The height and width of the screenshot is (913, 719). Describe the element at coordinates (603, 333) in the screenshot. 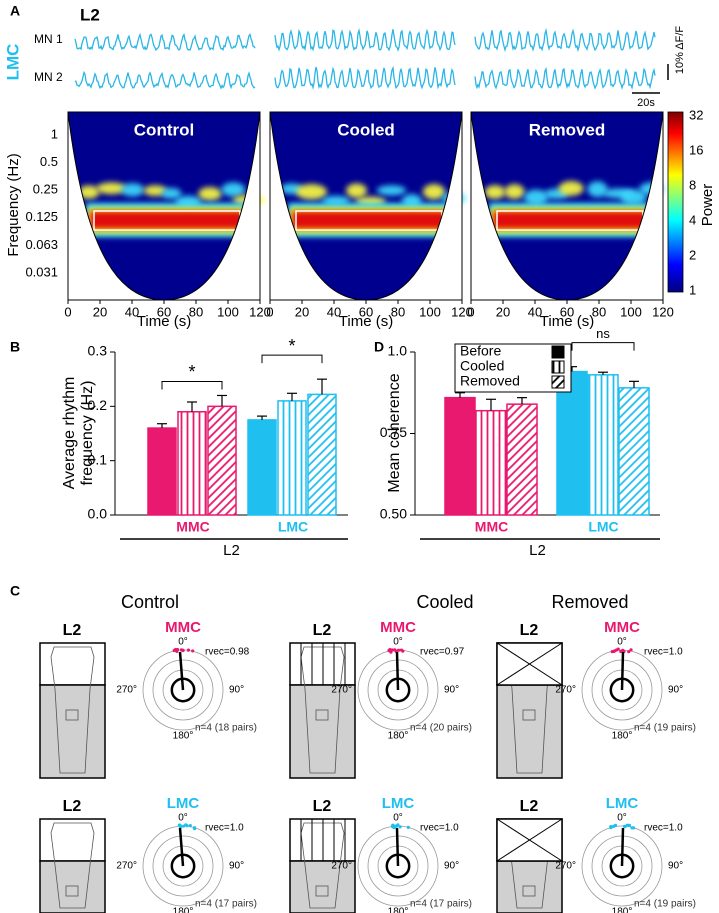

I see `significance-label: ns` at that location.